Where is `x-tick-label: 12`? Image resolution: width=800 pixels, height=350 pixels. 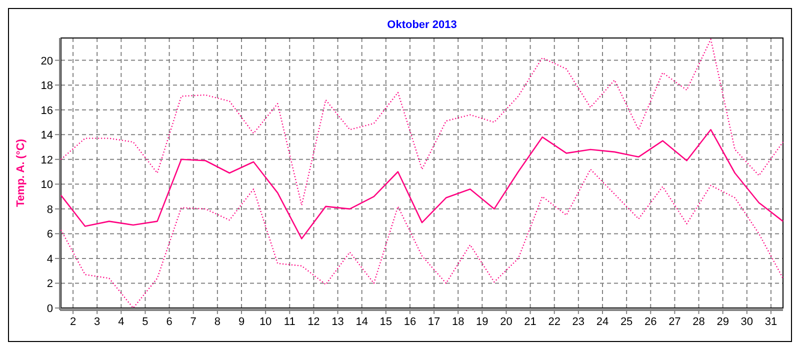
x-tick-label: 12 is located at coordinates (314, 322).